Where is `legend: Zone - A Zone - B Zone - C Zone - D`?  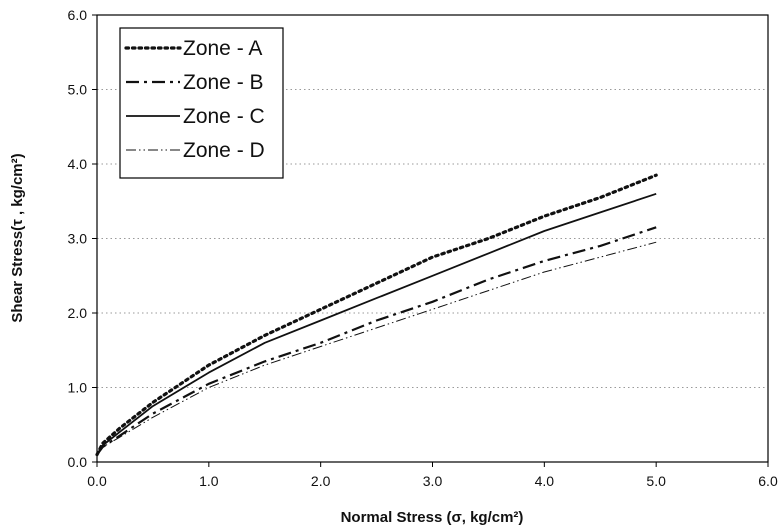
legend: Zone - A Zone - B Zone - C Zone - D is located at coordinates (201, 103).